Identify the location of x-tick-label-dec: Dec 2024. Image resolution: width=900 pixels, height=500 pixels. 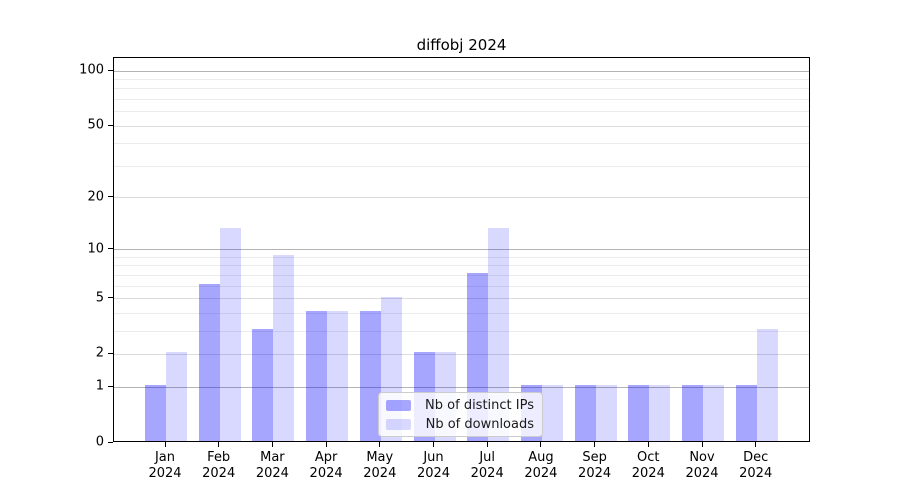
(756, 466).